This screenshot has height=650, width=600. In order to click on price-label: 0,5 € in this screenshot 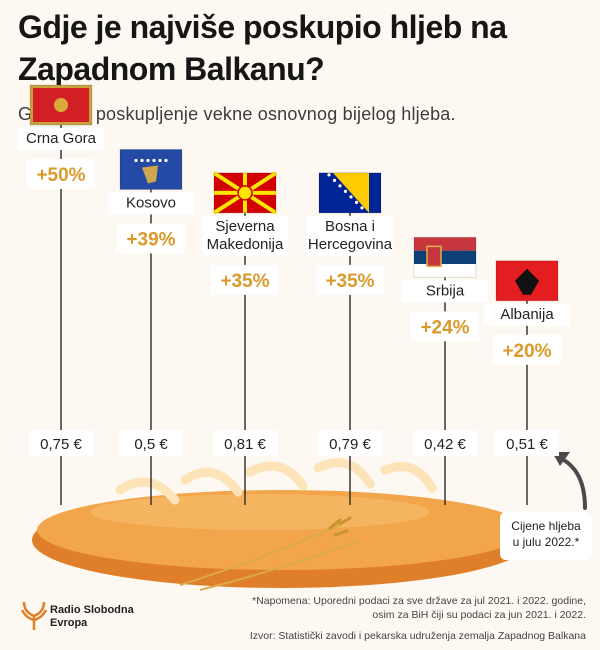, I will do `click(151, 444)`.